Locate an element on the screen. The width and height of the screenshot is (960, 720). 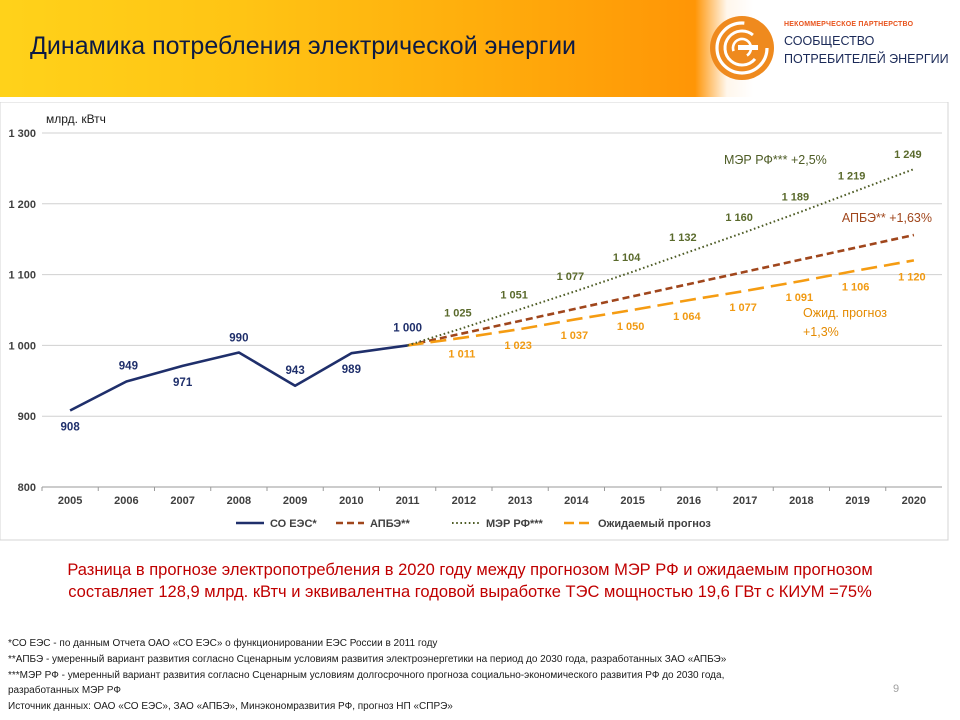
series-line-expected is located at coordinates (661, 303).